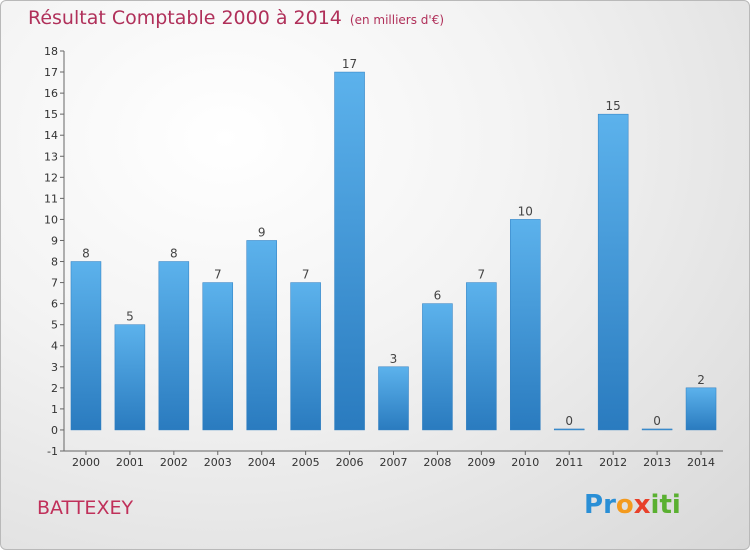 The image size is (750, 550). What do you see at coordinates (657, 462) in the screenshot?
I see `x-tick-label: 2013` at bounding box center [657, 462].